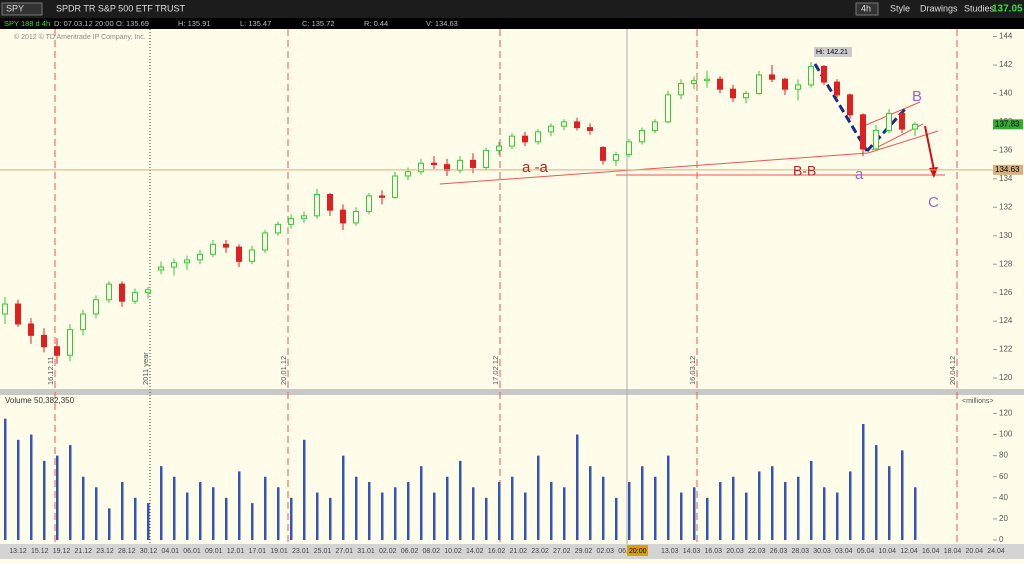 Image resolution: width=1024 pixels, height=564 pixels. Describe the element at coordinates (453, 551) in the screenshot. I see `date-label: 10.02` at that location.